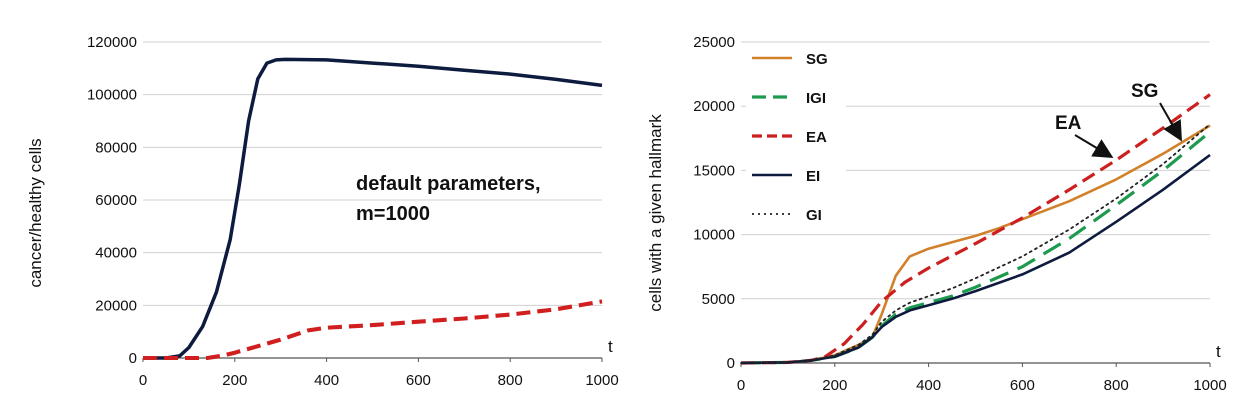  Describe the element at coordinates (112, 42) in the screenshot. I see `y-tick-label: 120000` at that location.